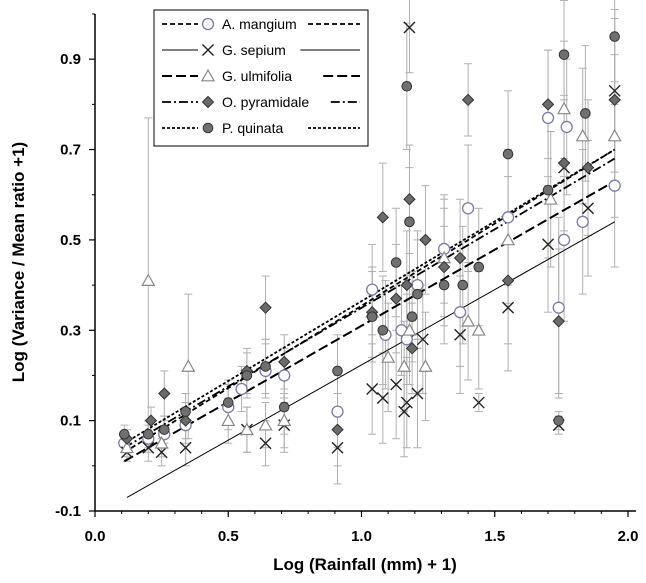  I want to click on x-tick-label: 0.5, so click(228, 536).